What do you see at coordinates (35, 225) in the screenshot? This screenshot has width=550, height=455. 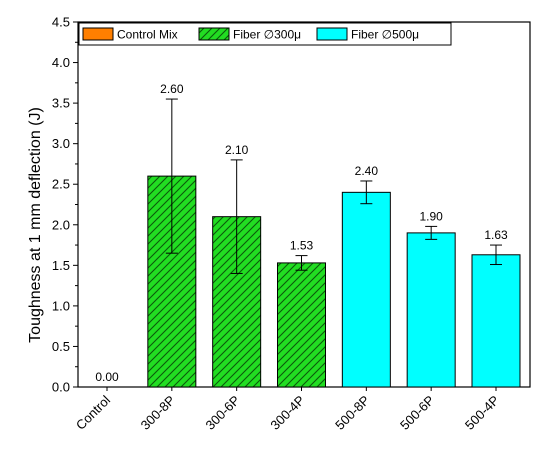 I see `y-axis-title: Toughness at 1 mm deflection (J)` at bounding box center [35, 225].